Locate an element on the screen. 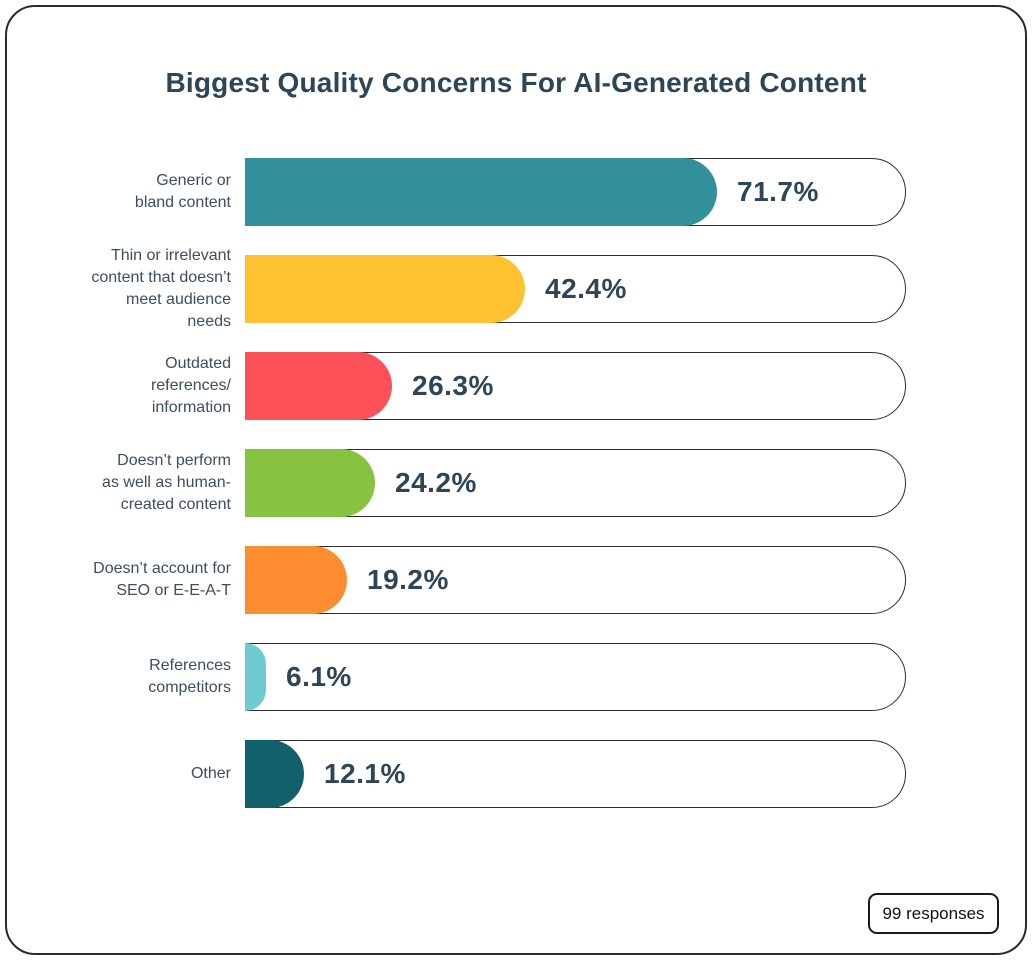 This screenshot has width=1032, height=960. responses-count-badge: 99 responses is located at coordinates (933, 913).